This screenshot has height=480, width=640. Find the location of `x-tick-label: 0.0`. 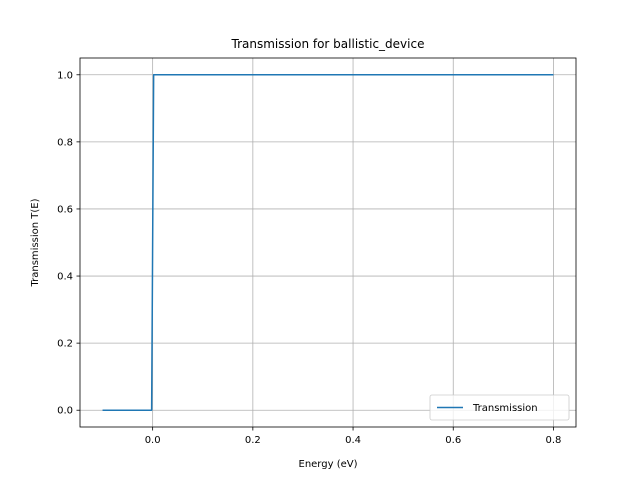

x-tick-label: 0.0 is located at coordinates (153, 440).